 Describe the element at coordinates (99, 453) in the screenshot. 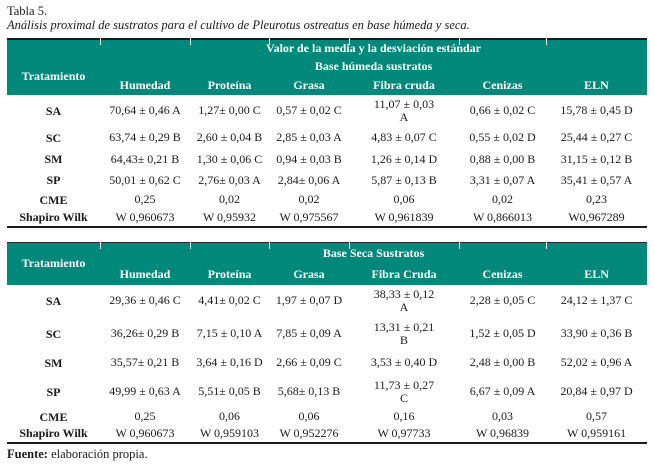

I see `source-text: elaboración propia.` at that location.